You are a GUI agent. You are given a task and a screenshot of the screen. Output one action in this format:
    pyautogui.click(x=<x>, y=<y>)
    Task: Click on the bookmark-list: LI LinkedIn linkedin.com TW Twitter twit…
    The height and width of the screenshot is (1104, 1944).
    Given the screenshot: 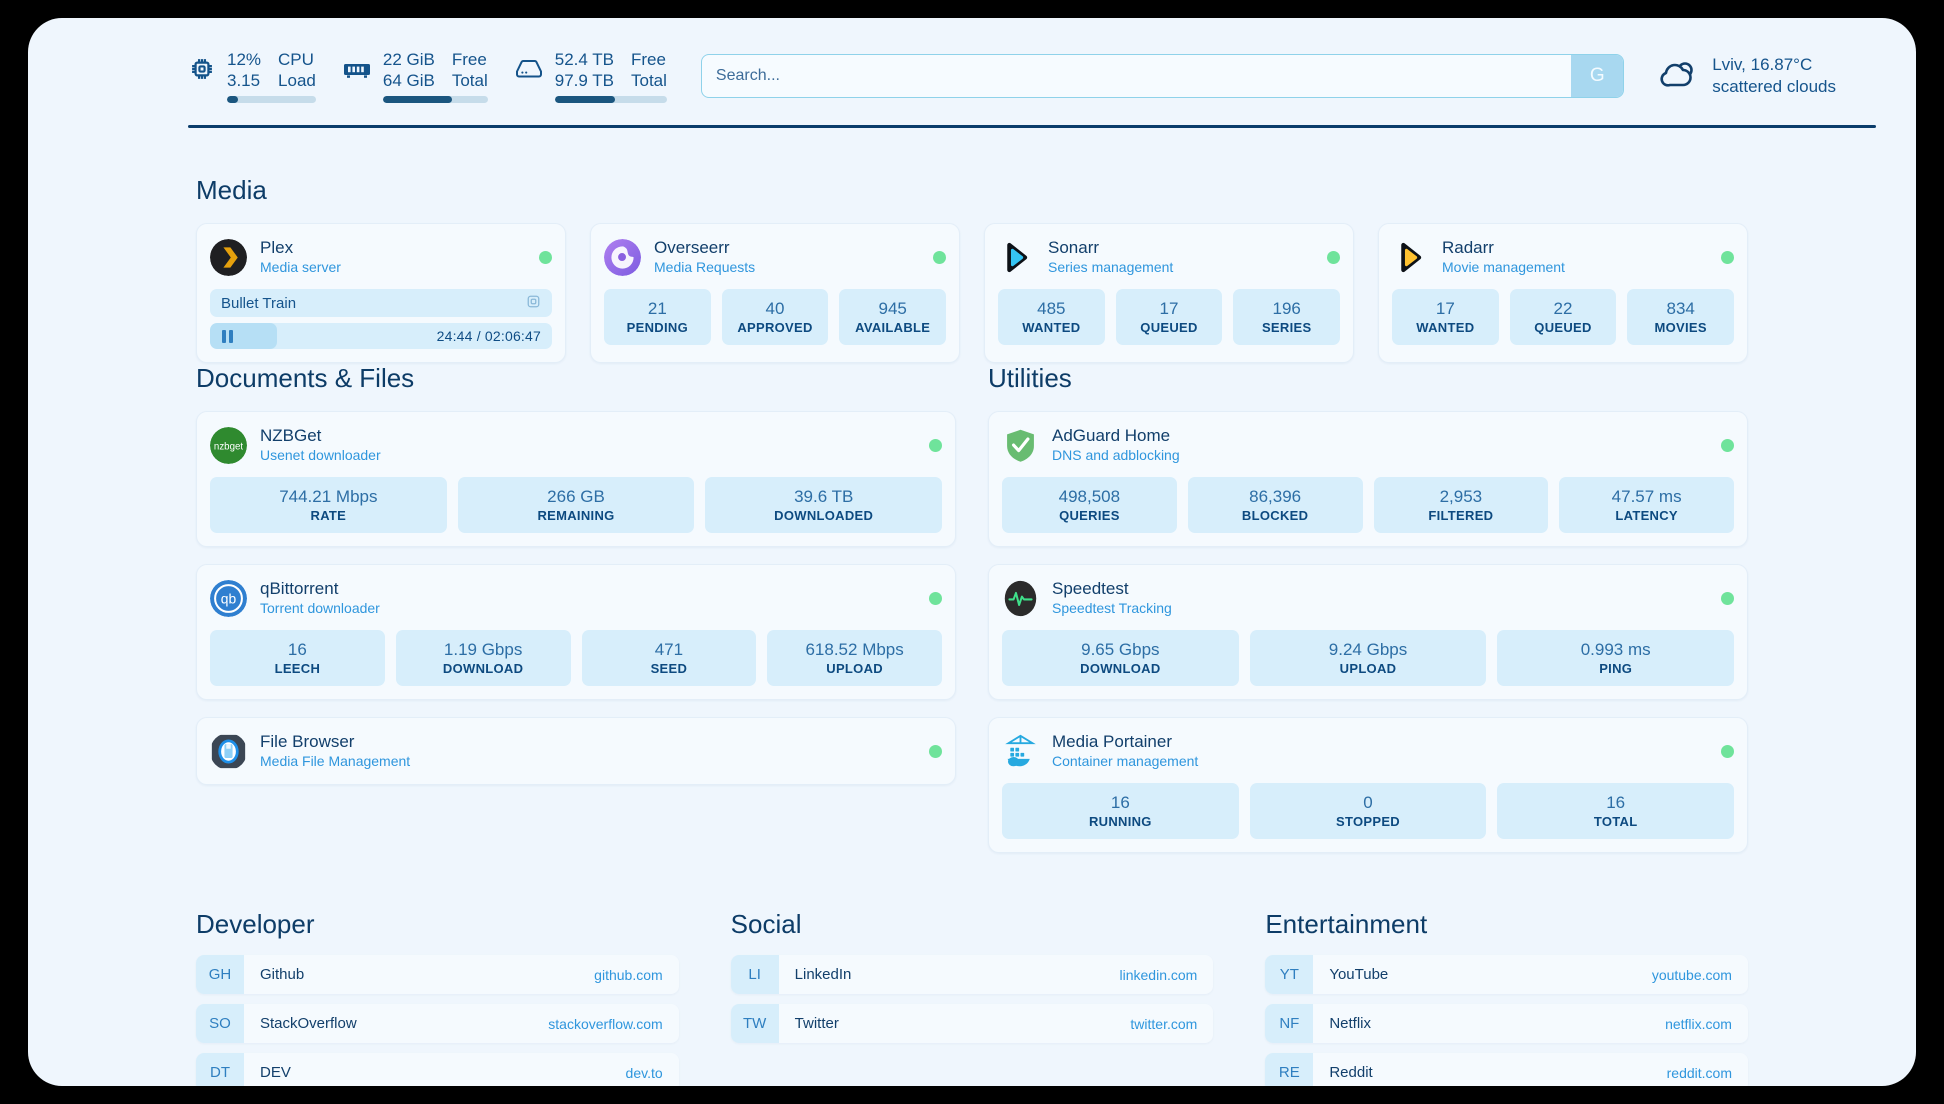 What is the action you would take?
    pyautogui.click(x=972, y=999)
    